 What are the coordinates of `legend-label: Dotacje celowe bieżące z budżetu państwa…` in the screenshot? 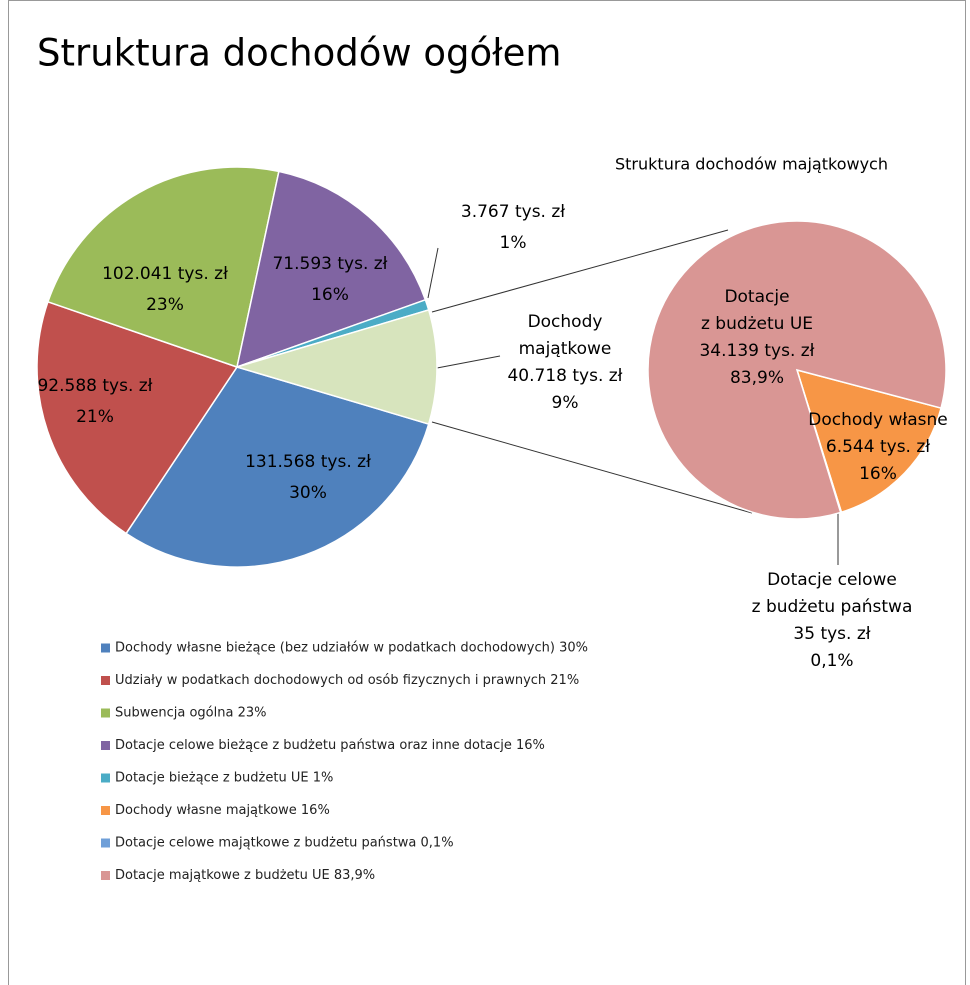 It's located at (330, 745).